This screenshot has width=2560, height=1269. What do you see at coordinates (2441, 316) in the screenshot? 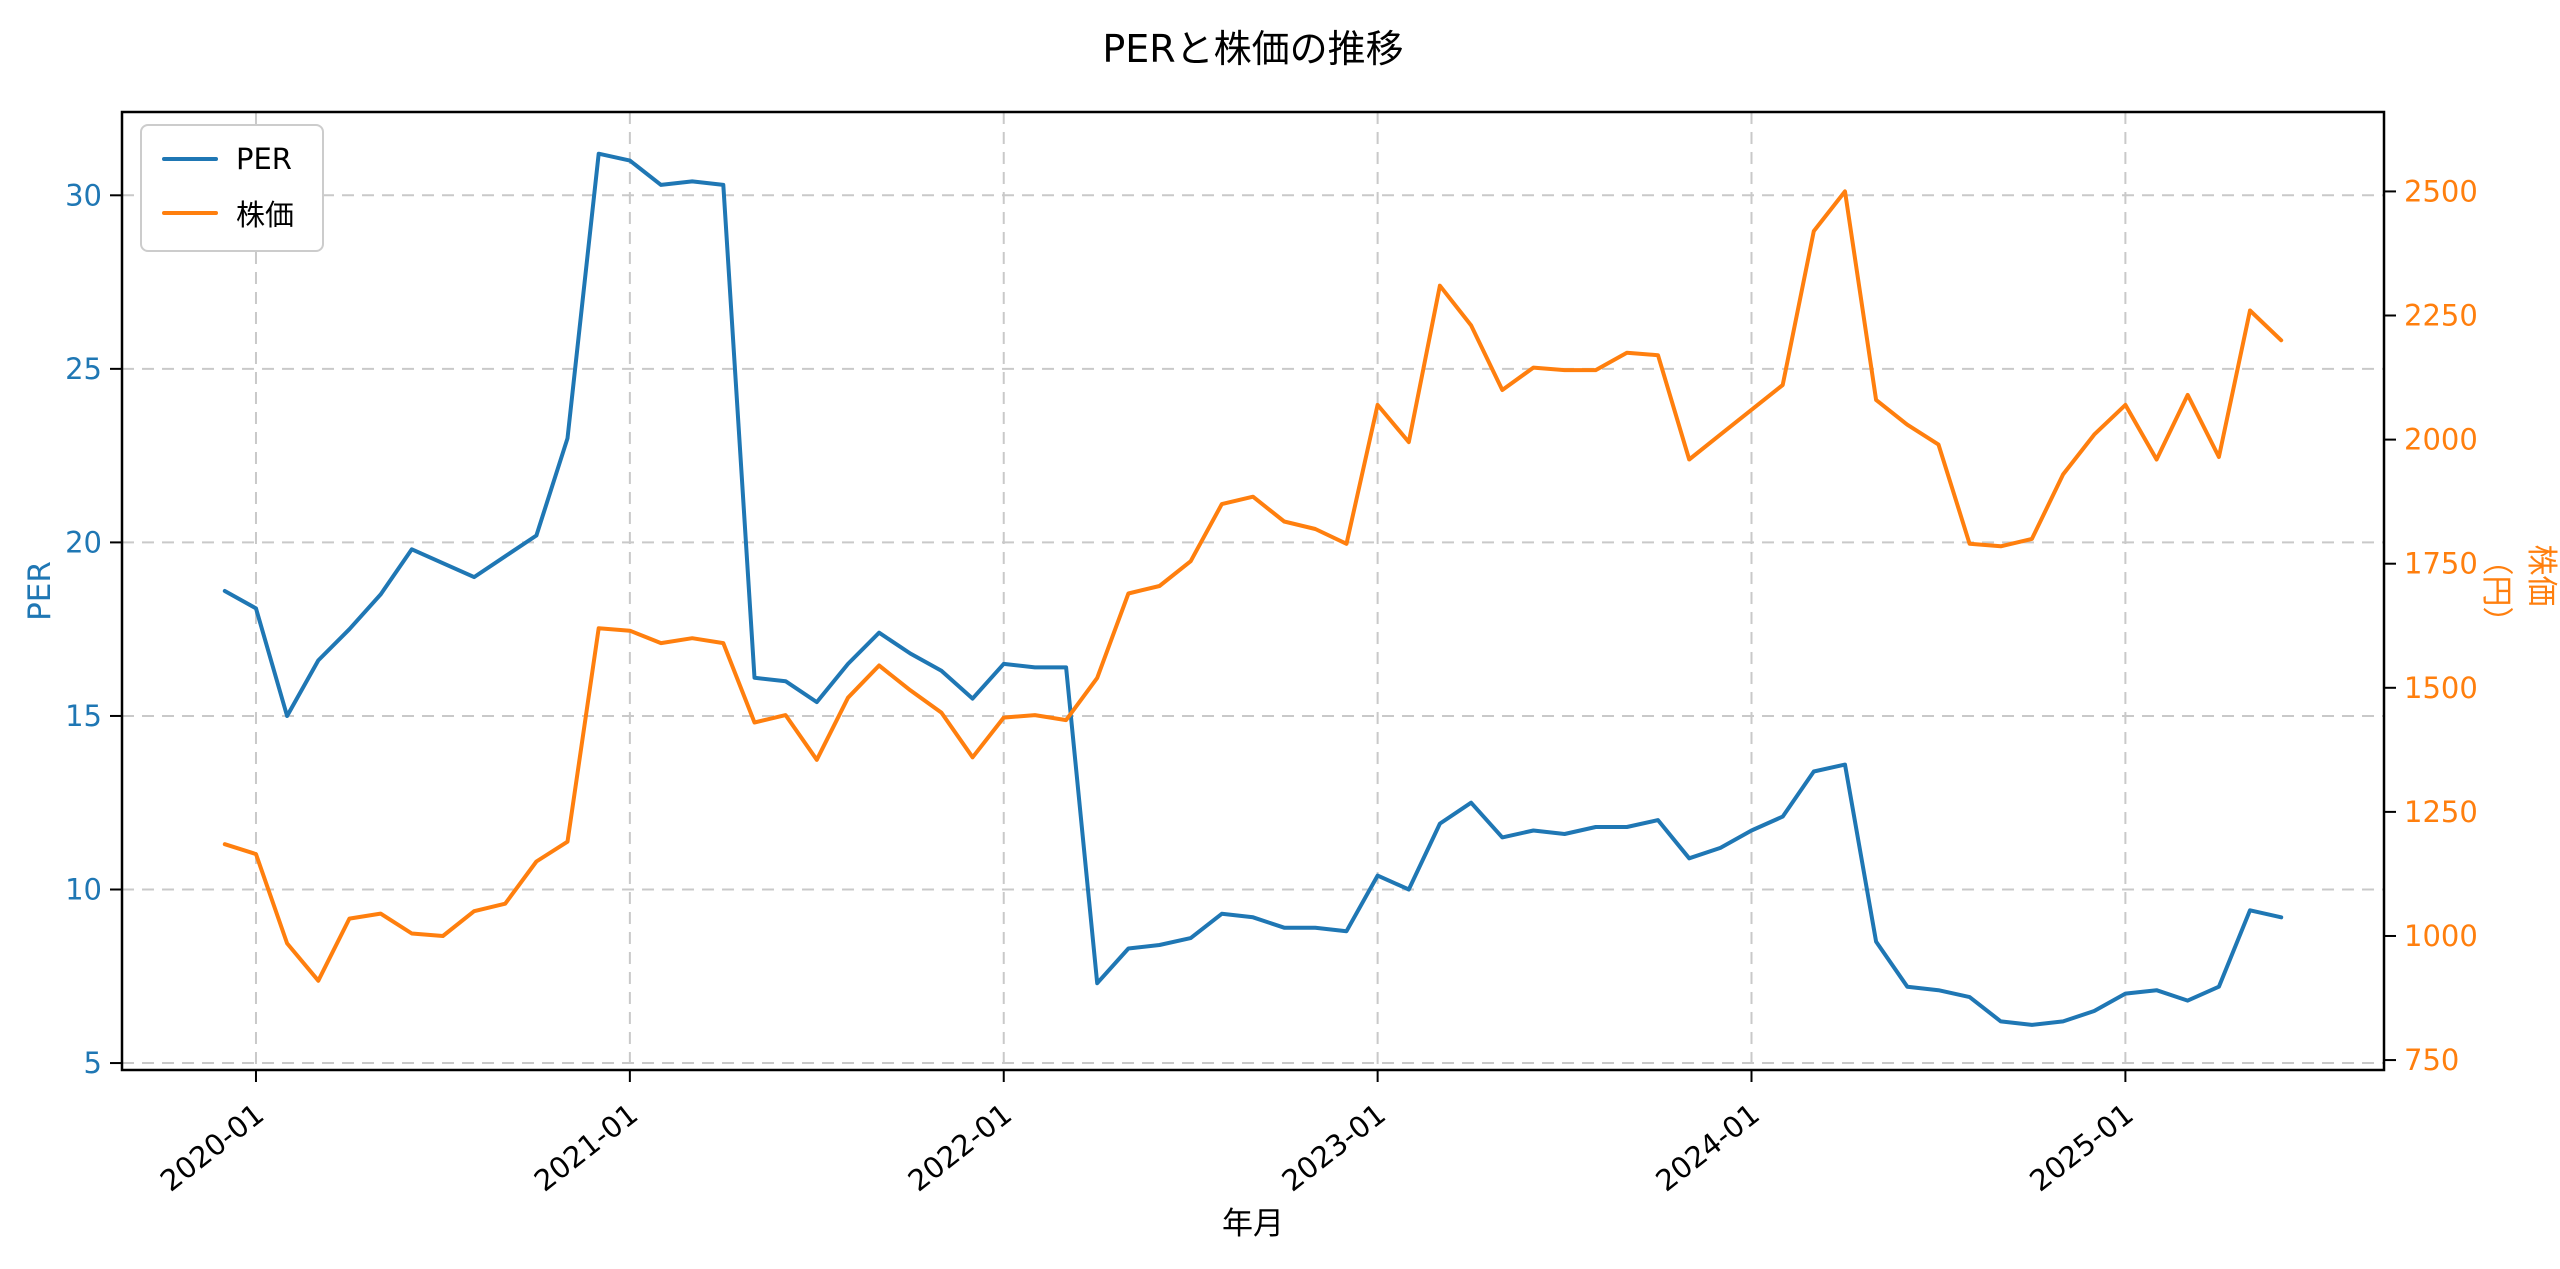
I see `svg-text: 2250` at bounding box center [2441, 316].